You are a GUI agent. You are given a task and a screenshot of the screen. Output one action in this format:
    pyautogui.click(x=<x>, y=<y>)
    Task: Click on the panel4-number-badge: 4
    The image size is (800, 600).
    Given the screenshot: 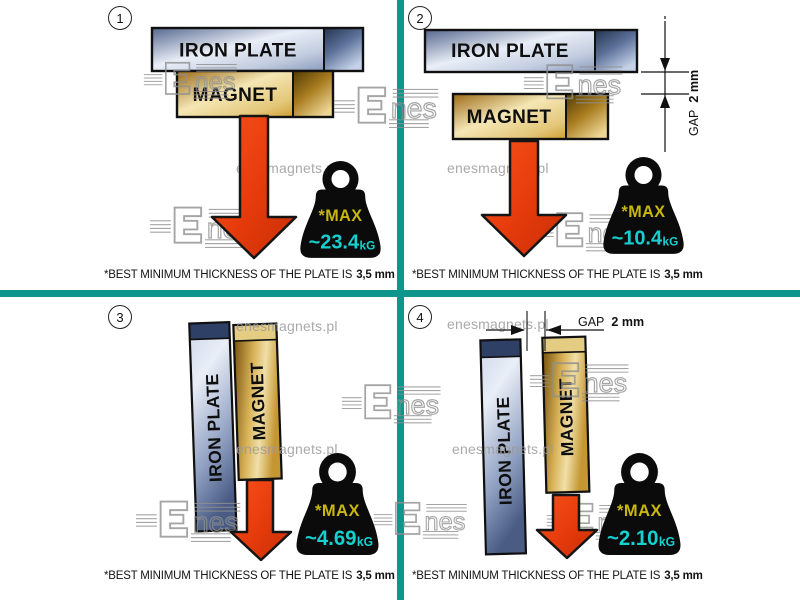 What is the action you would take?
    pyautogui.click(x=420, y=317)
    